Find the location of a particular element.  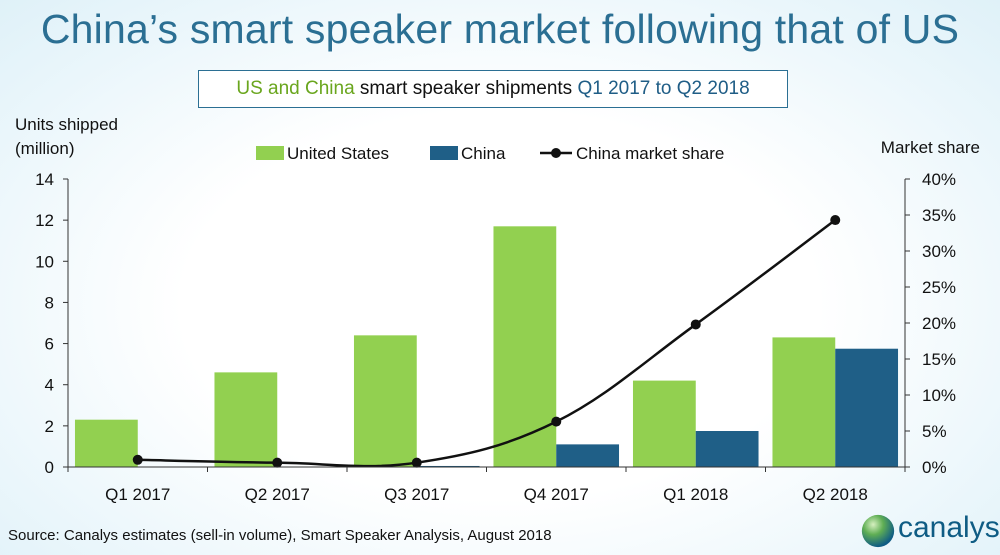

legend-label-china-market-share: China market share is located at coordinates (650, 153).